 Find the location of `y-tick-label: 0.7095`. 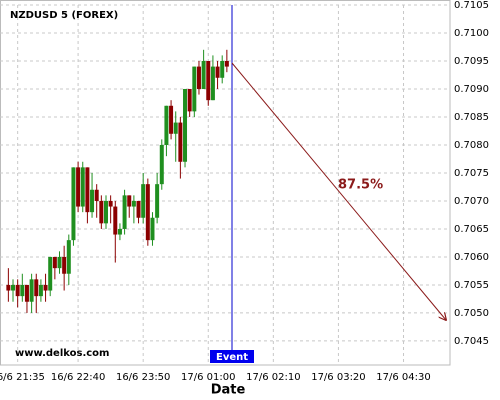

y-tick-label: 0.7095 is located at coordinates (471, 61).